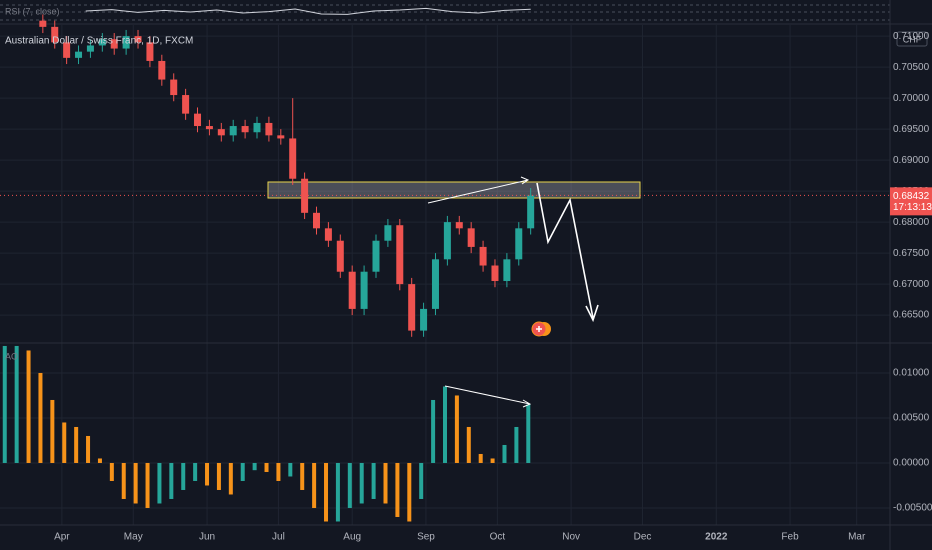 The width and height of the screenshot is (932, 550). I want to click on x-tick-label: Jun, so click(207, 537).